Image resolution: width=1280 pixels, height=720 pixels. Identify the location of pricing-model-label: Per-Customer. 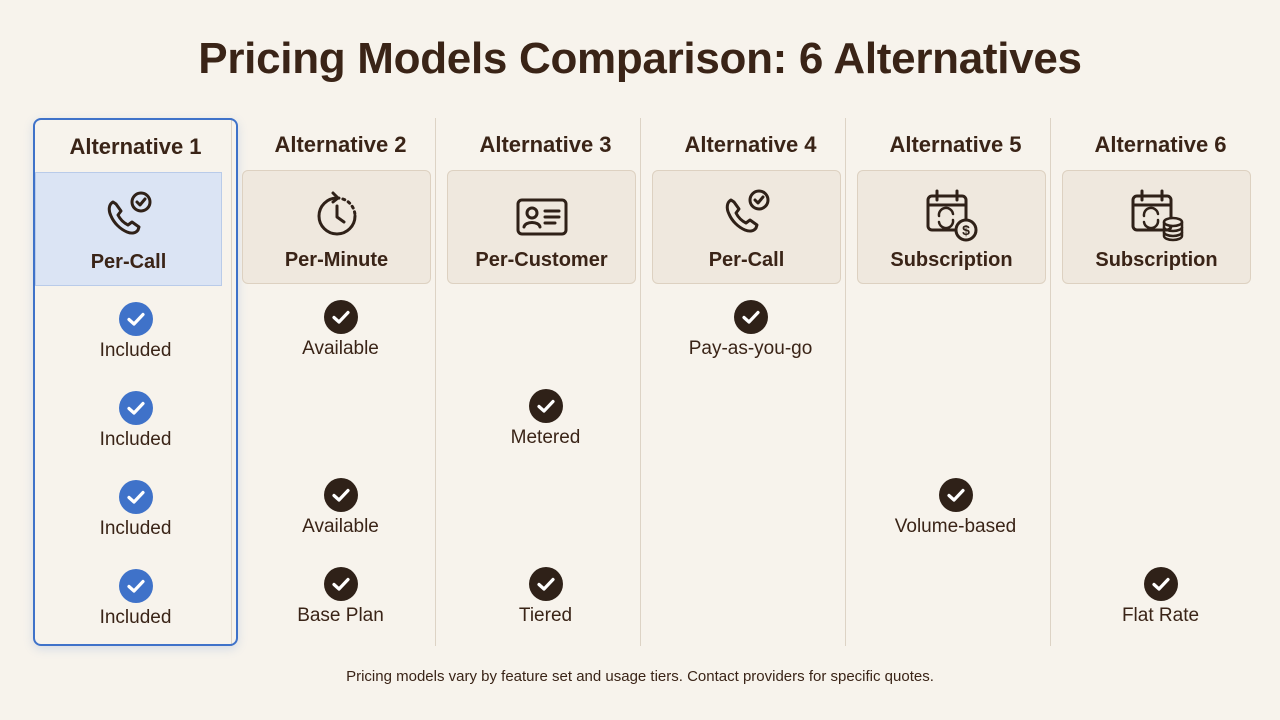
(541, 260).